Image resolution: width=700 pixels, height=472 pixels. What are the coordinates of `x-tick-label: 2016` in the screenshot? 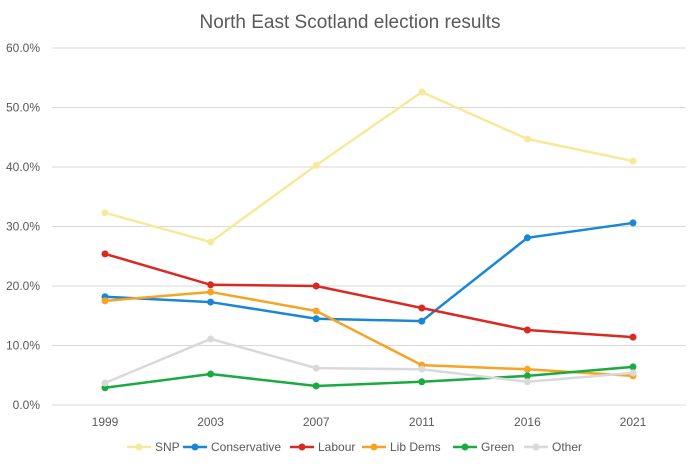 It's located at (527, 422).